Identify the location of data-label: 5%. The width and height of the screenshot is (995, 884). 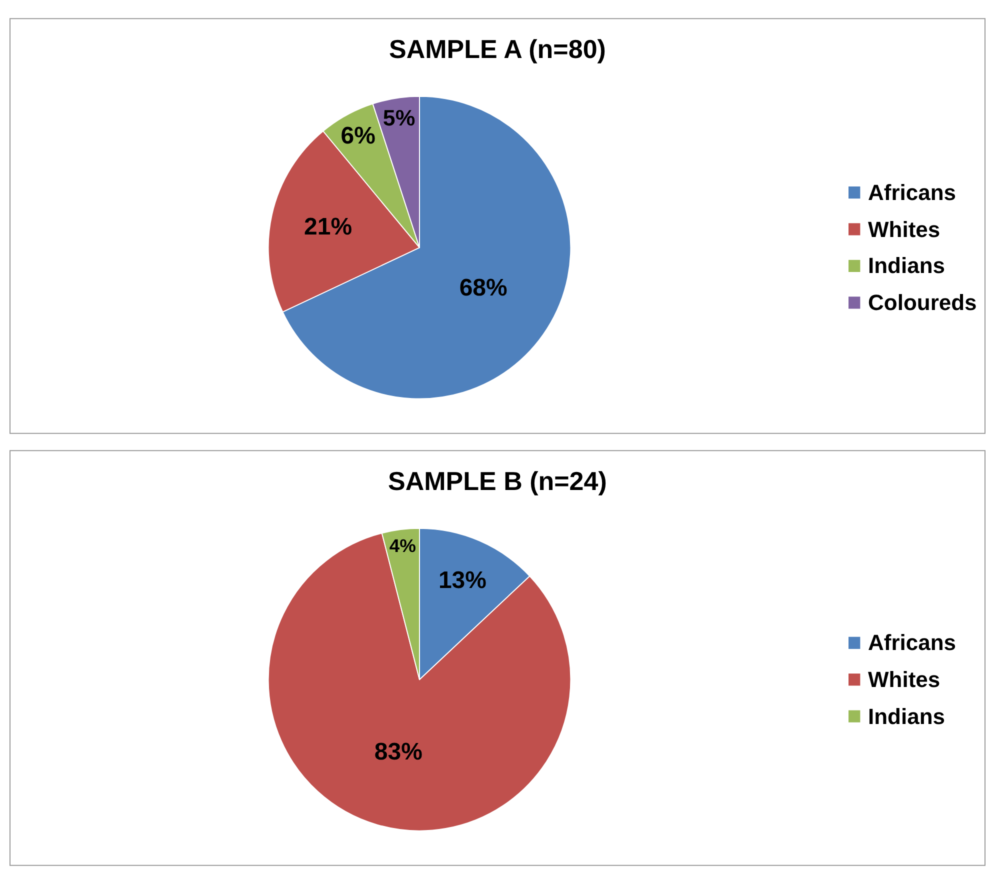
(399, 117).